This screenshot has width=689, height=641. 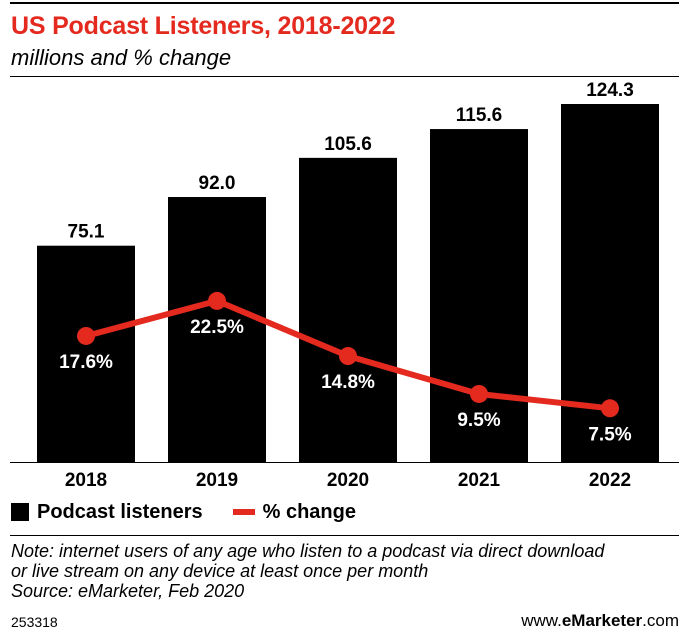 I want to click on x-tick-label-2019: 2019, so click(x=217, y=480).